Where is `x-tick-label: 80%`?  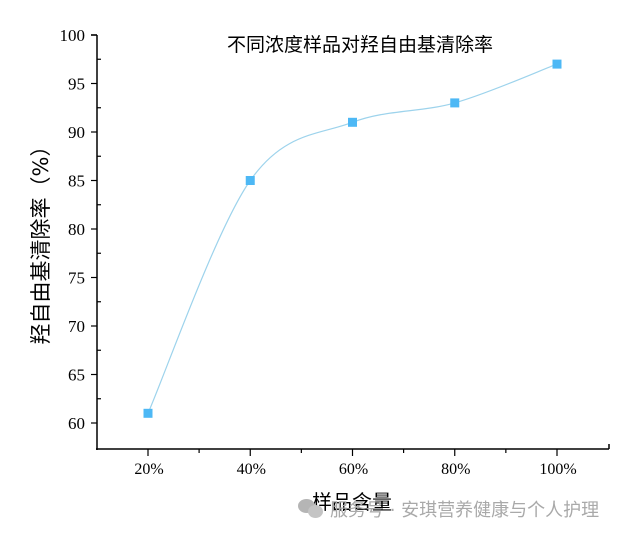
x-tick-label: 80% is located at coordinates (455, 469).